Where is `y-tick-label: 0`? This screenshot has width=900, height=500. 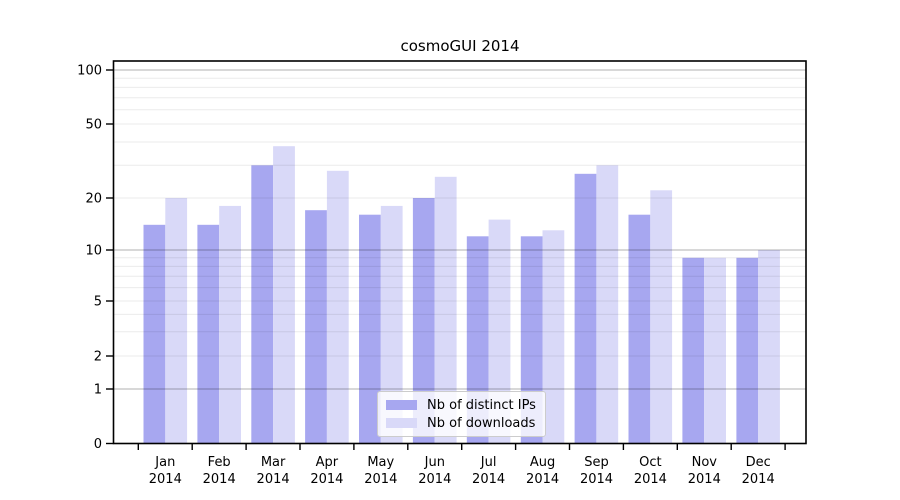
y-tick-label: 0 is located at coordinates (98, 444).